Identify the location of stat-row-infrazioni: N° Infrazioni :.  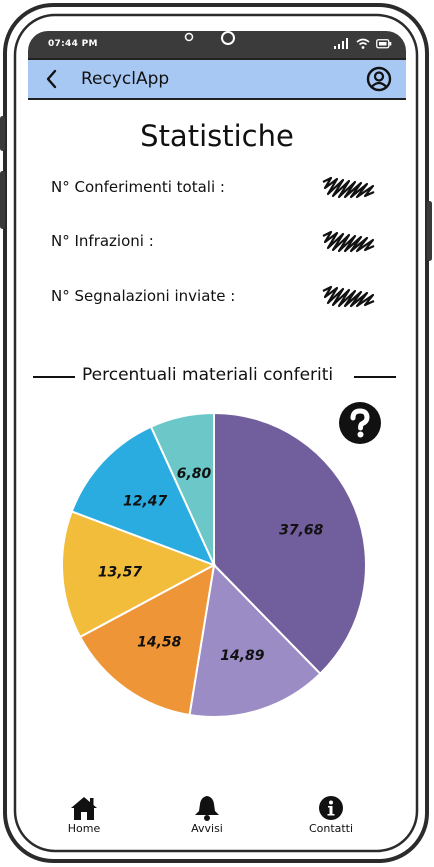
(221, 242).